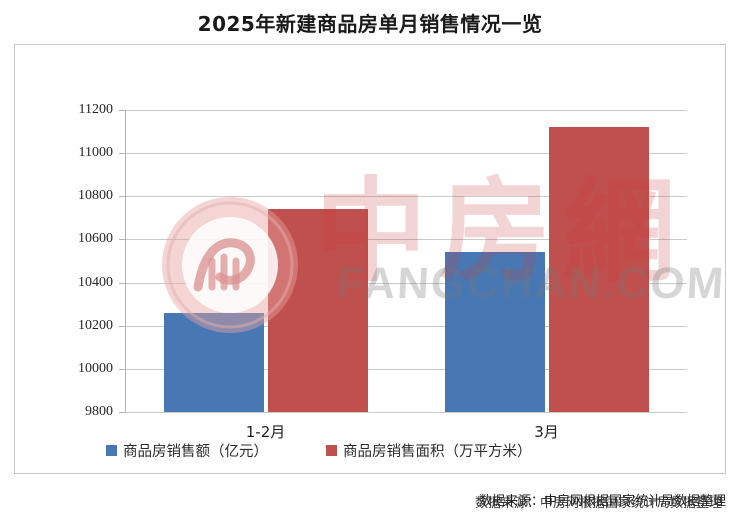  I want to click on page-title: 2025年新建商品房单月销售情况一览, so click(370, 24).